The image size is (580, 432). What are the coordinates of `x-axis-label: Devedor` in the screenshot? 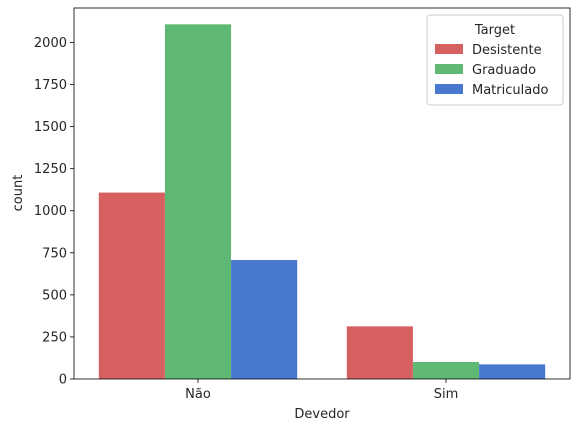 It's located at (322, 414).